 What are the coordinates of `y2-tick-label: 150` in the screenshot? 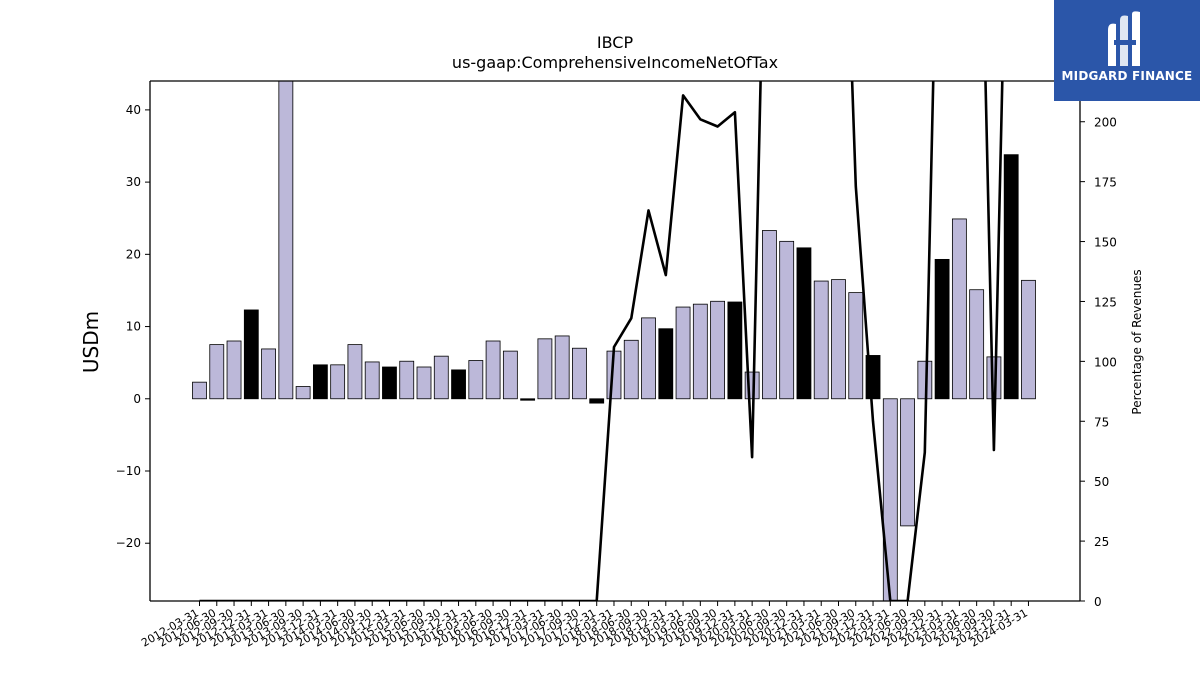 It's located at (1105, 243).